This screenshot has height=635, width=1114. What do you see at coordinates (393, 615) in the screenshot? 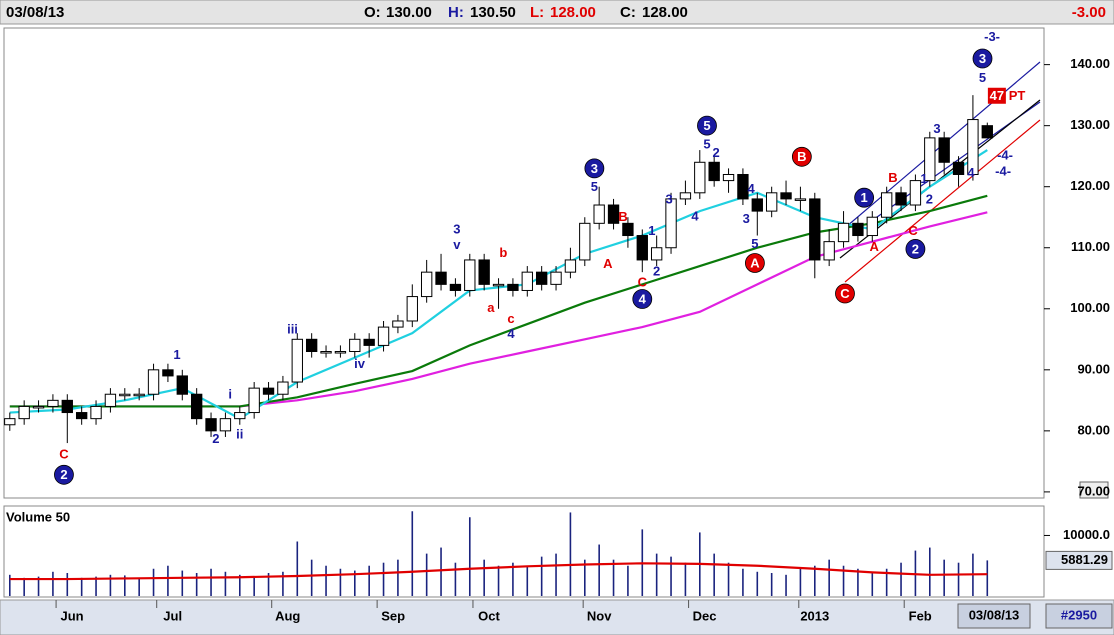
I see `x-tick-label: Sep` at bounding box center [393, 615].